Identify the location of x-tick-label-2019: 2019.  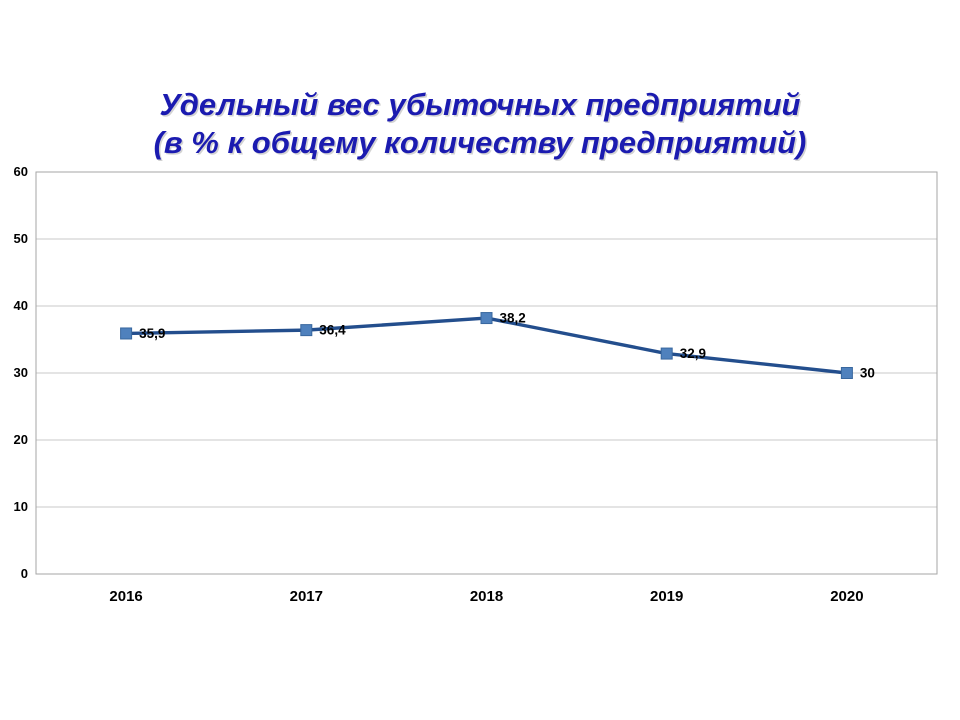
(667, 596).